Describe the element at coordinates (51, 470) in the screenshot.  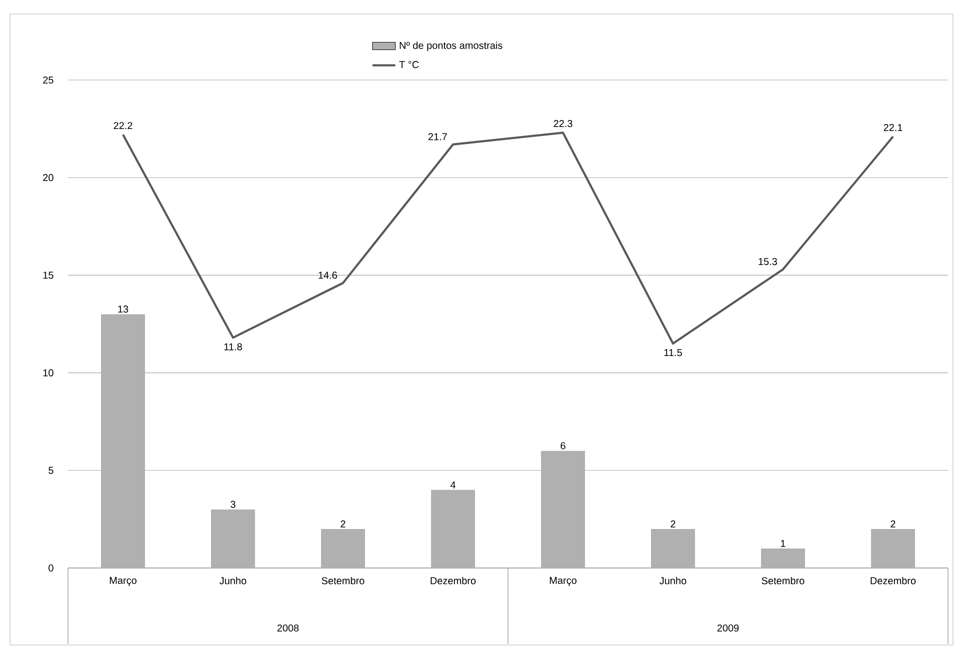
I see `y-tick-label: 5` at that location.